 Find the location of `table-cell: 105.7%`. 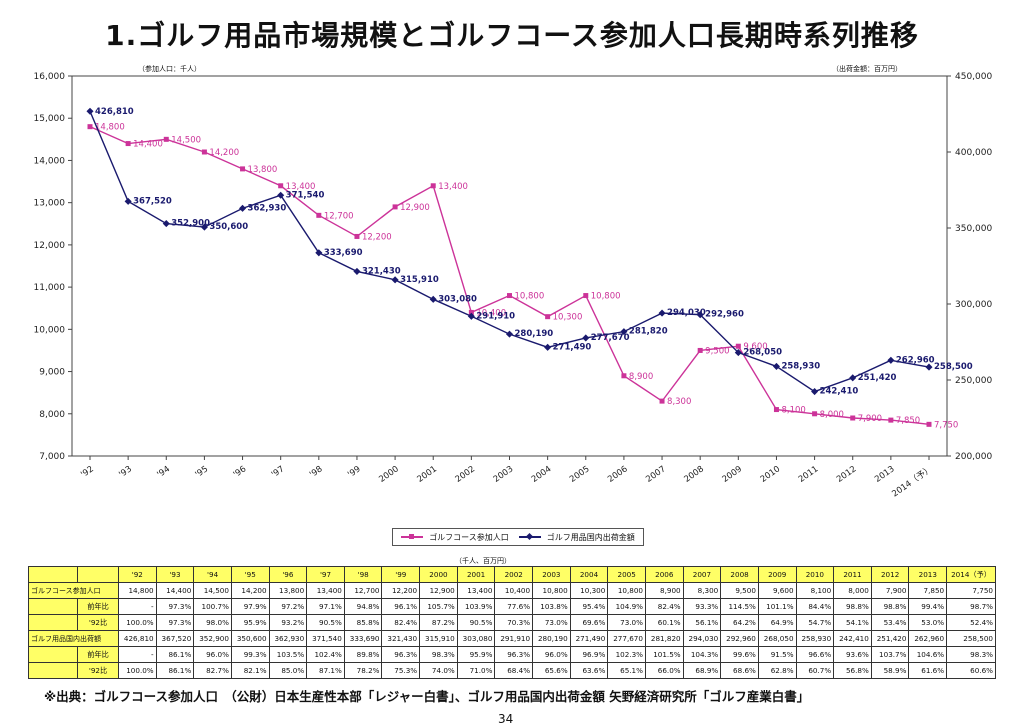

table-cell: 105.7% is located at coordinates (438, 606).